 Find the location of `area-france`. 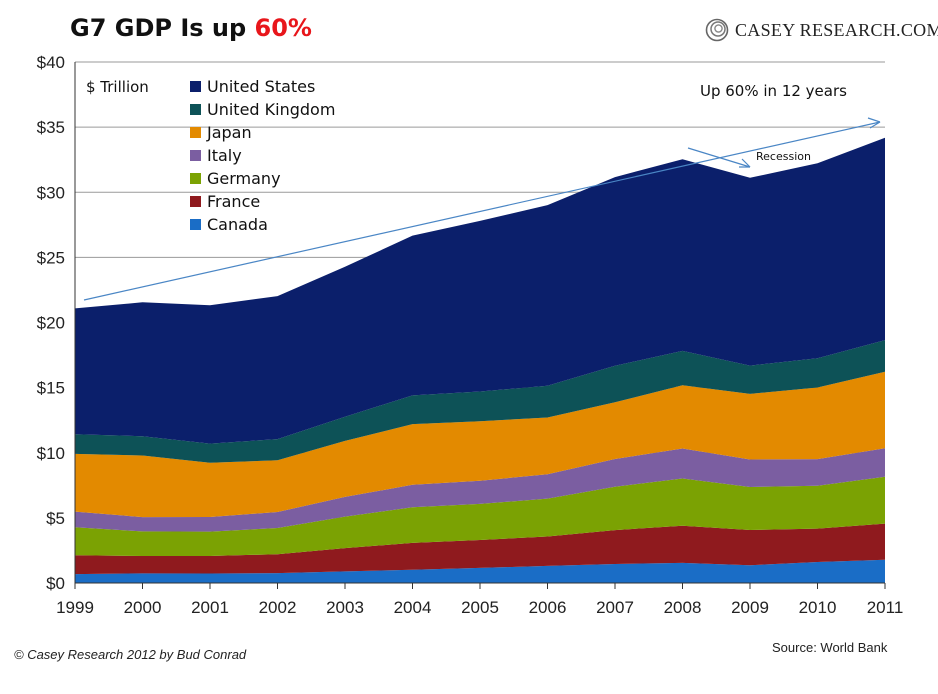

area-france is located at coordinates (480, 549).